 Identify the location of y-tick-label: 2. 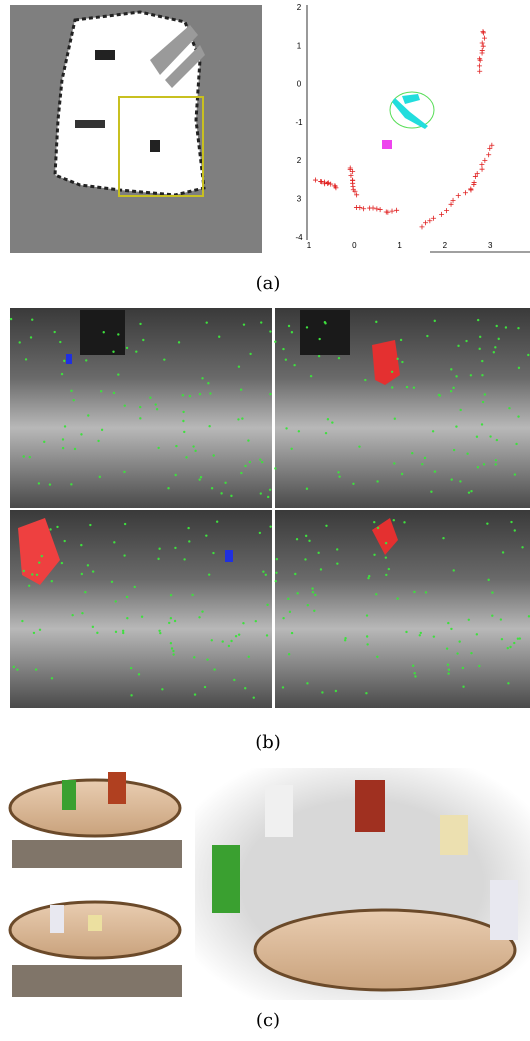
(299, 7).